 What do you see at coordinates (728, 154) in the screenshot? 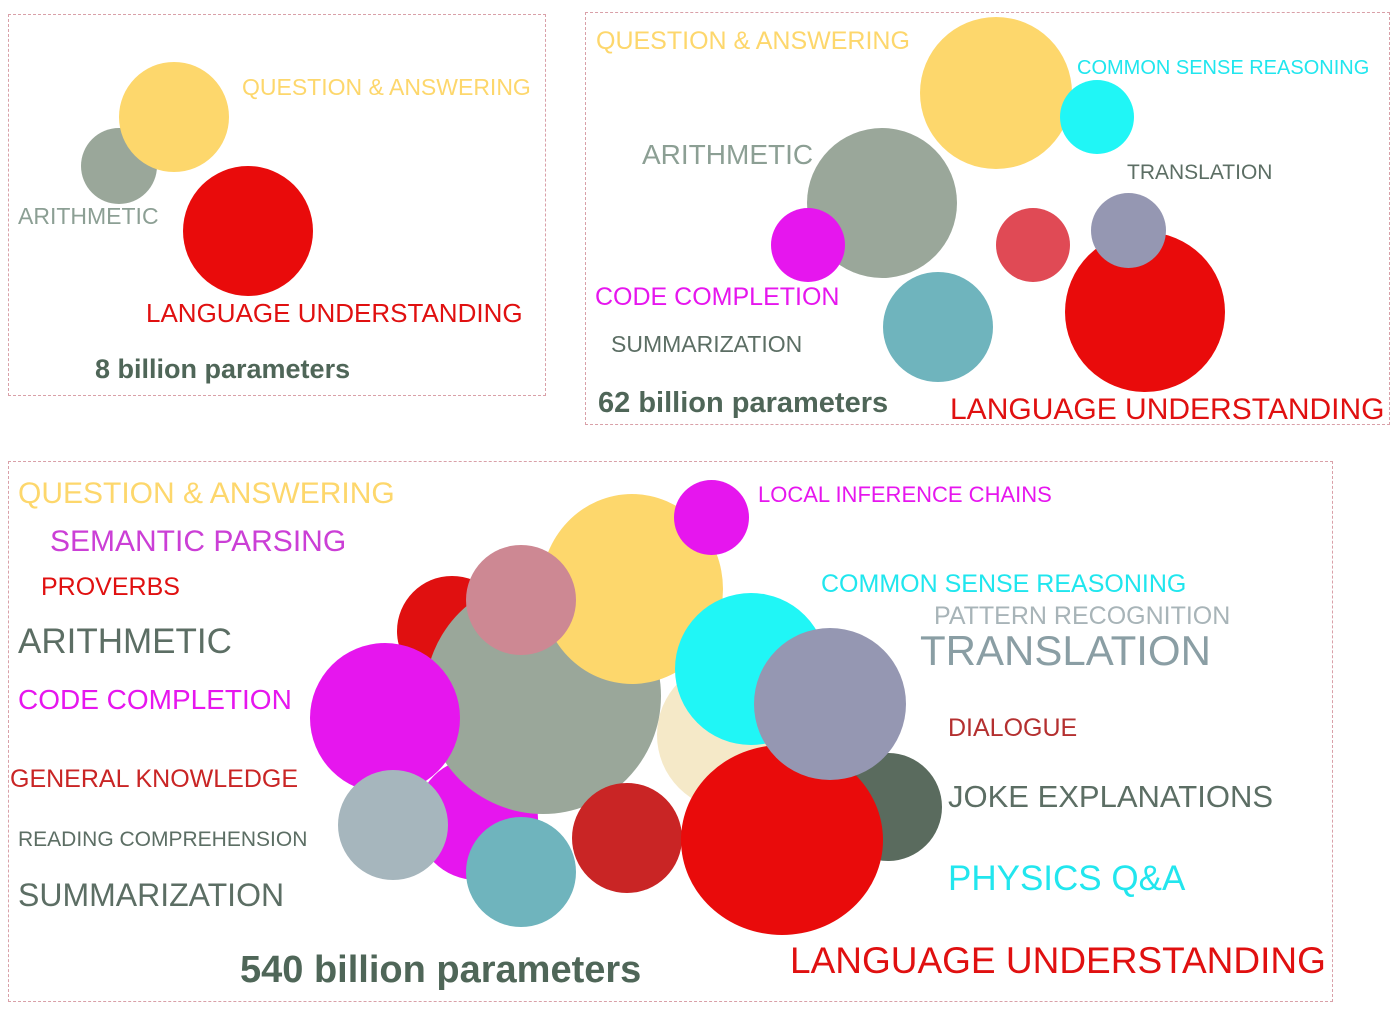
I see `label-arithmetic-62b: ARITHMETIC` at bounding box center [728, 154].